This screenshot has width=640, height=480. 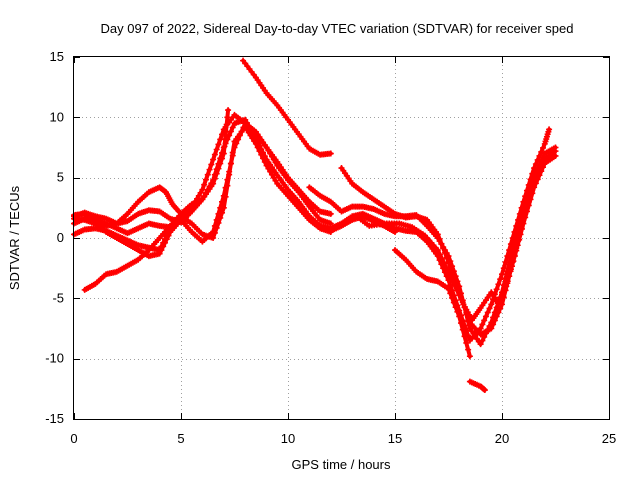 What do you see at coordinates (60, 237) in the screenshot?
I see `y-tick-label: 0` at bounding box center [60, 237].